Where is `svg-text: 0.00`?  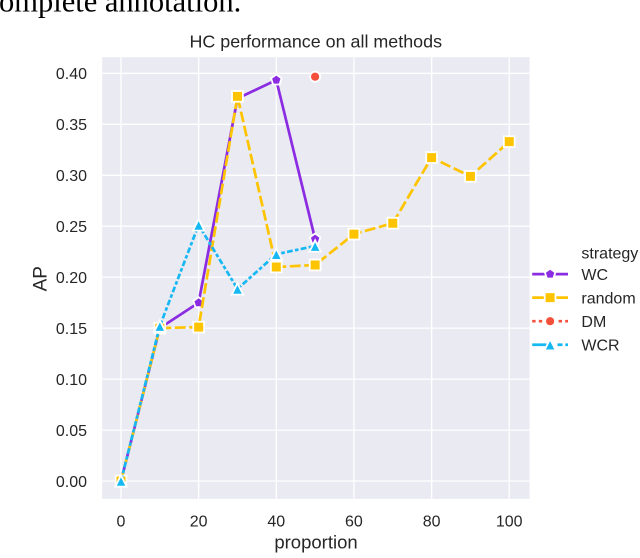
svg-text: 0.00 is located at coordinates (71, 482).